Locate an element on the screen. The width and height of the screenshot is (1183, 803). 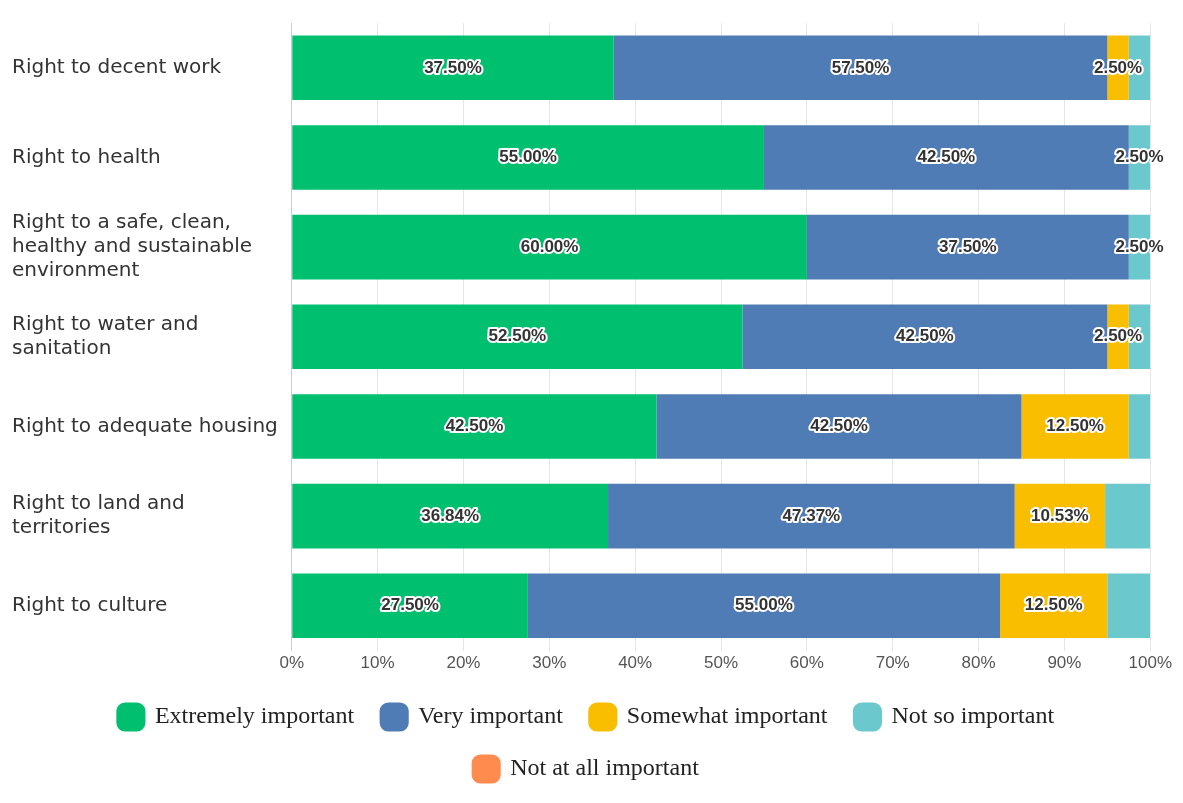
y-tick-label: Right to a safe, clean, healthy and sustainable environment is located at coordinates (132, 245).